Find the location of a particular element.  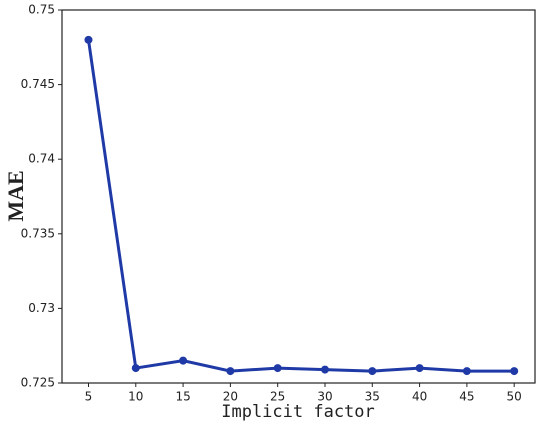

x-tick-label: 35 is located at coordinates (372, 397).